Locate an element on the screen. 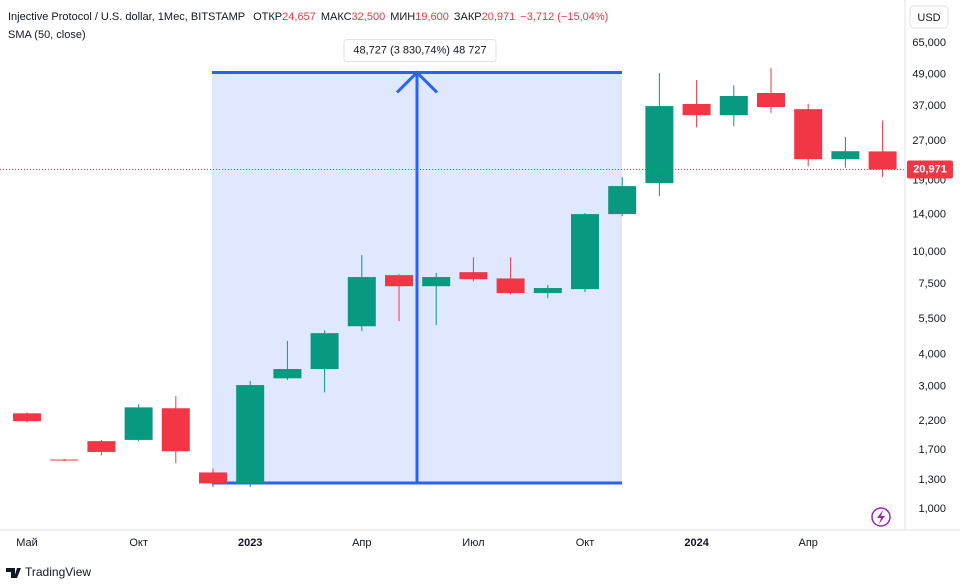 The width and height of the screenshot is (960, 587). stat-label: ЗАКР is located at coordinates (468, 17).